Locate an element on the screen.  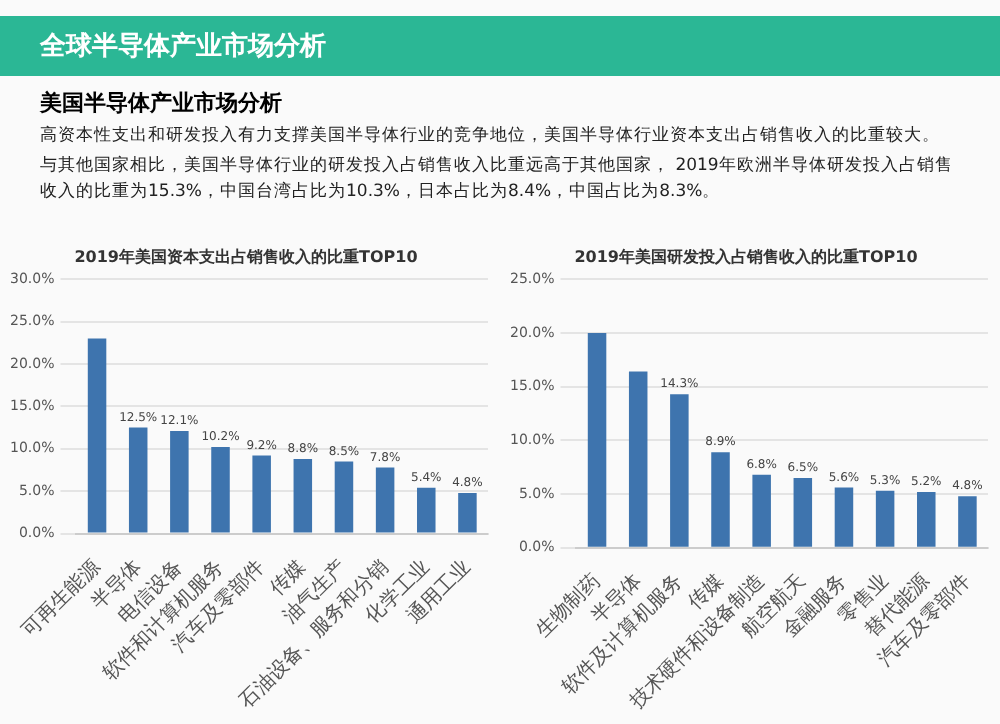
text: 高资本性支出和研发投入有力支撑美国半导体行业的竞争地位，美国半导体行业资本支出占销售收入的比重较大。 is located at coordinates (490, 136).